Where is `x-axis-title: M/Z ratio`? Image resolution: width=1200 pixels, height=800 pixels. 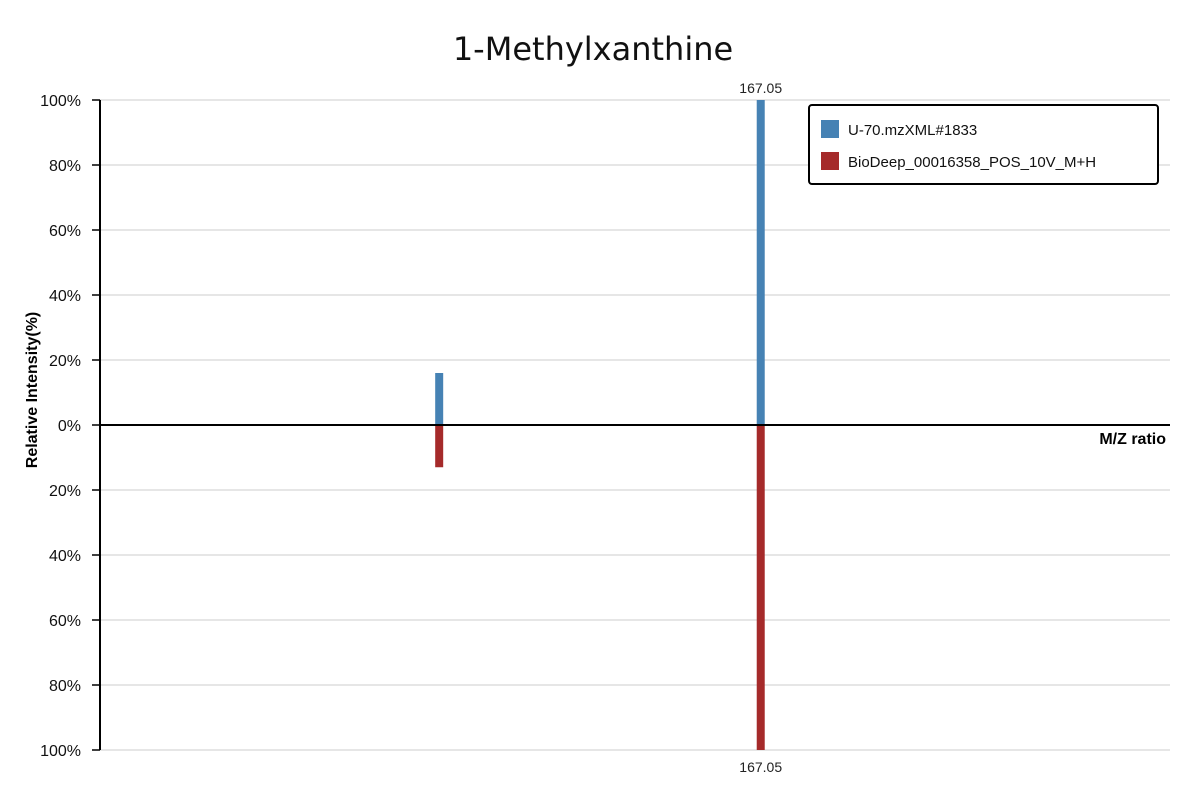
x-axis-title: M/Z ratio is located at coordinates (1132, 439).